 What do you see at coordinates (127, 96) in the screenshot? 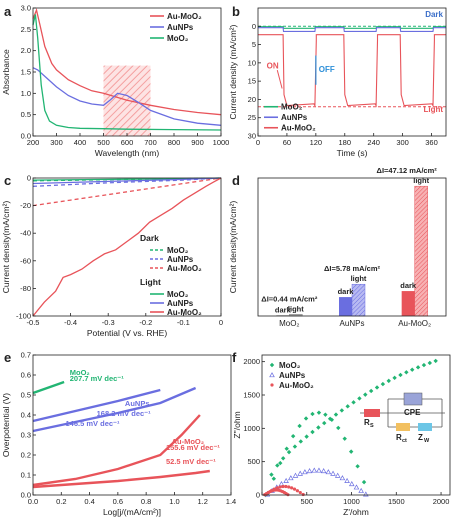
I see `series-line-AuNPs` at bounding box center [127, 96].